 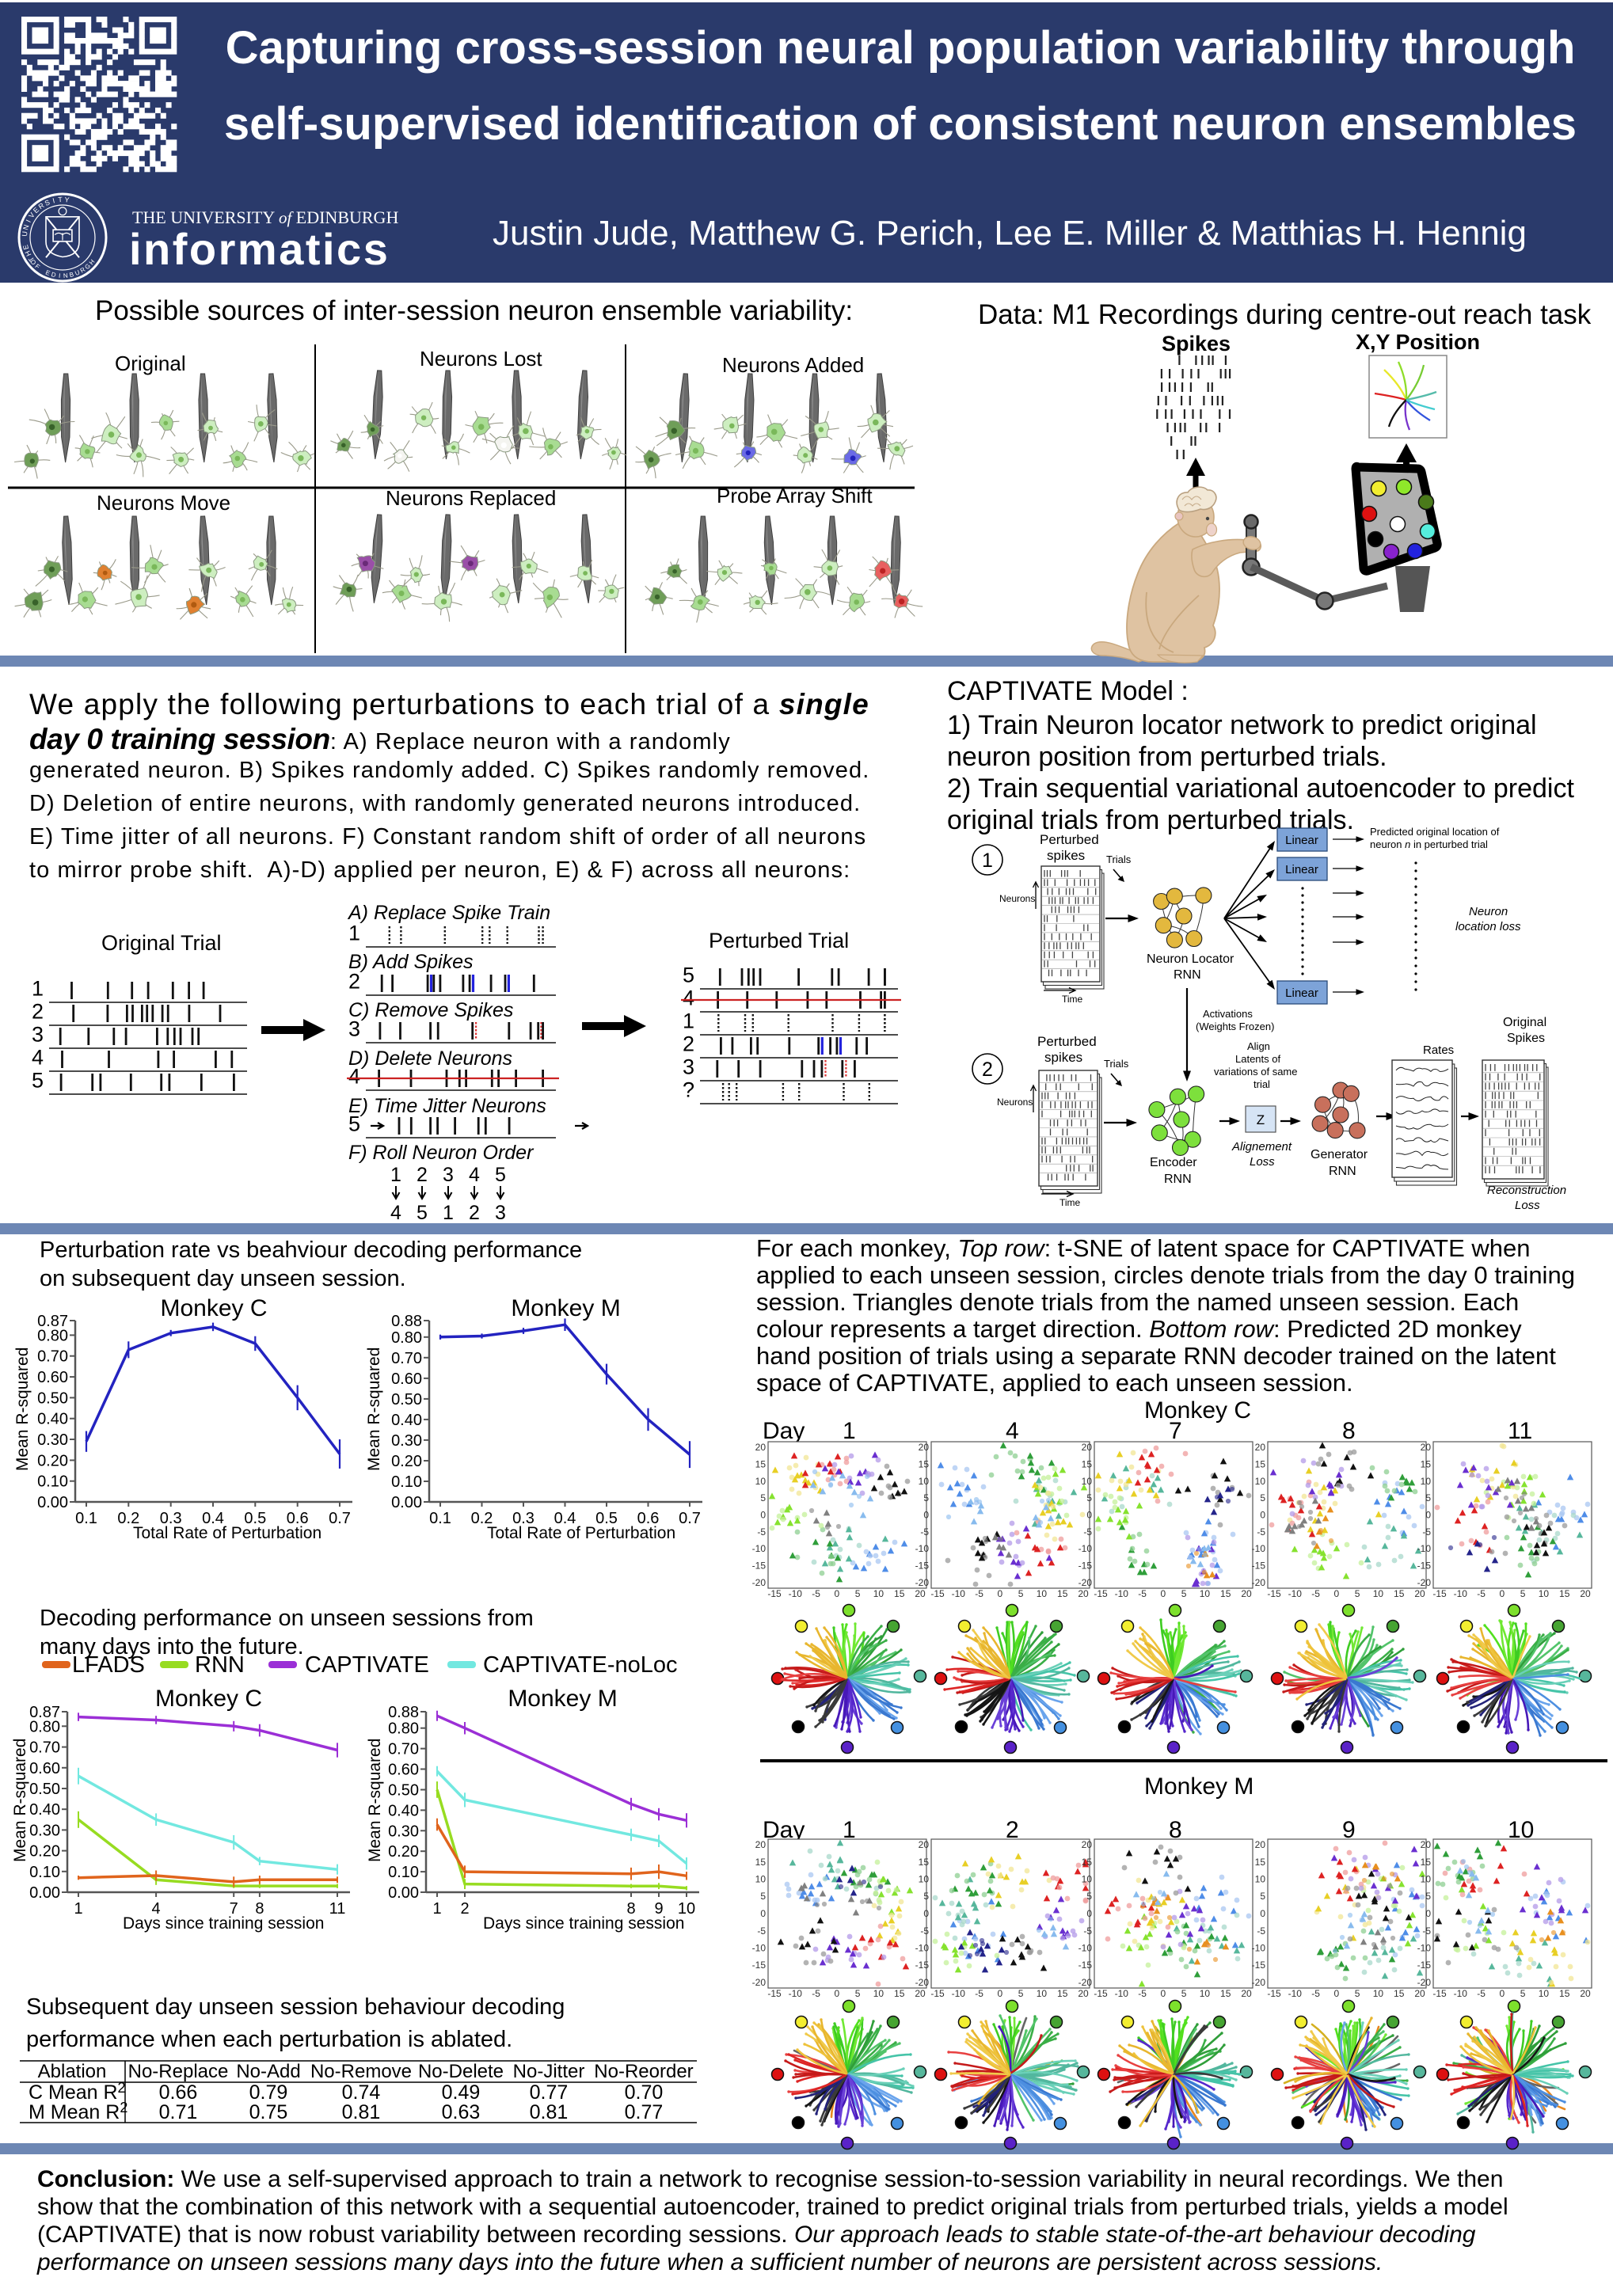 I want to click on svg-text: N, so click(x=66, y=275).